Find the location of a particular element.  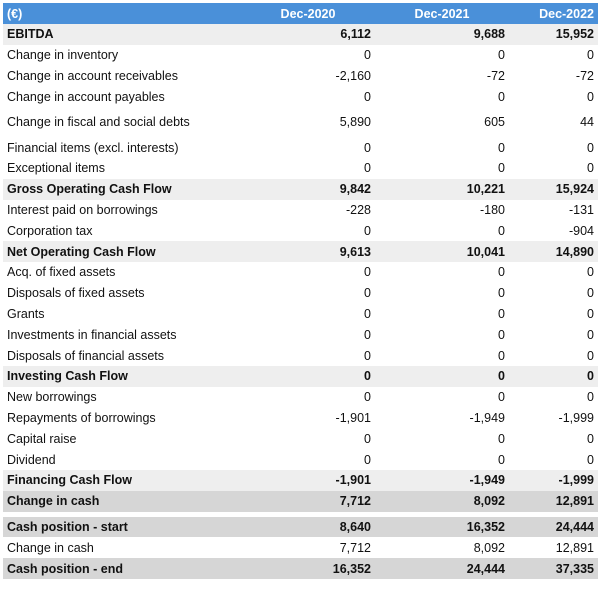

value-cell-2022: 15,952 is located at coordinates (553, 34).